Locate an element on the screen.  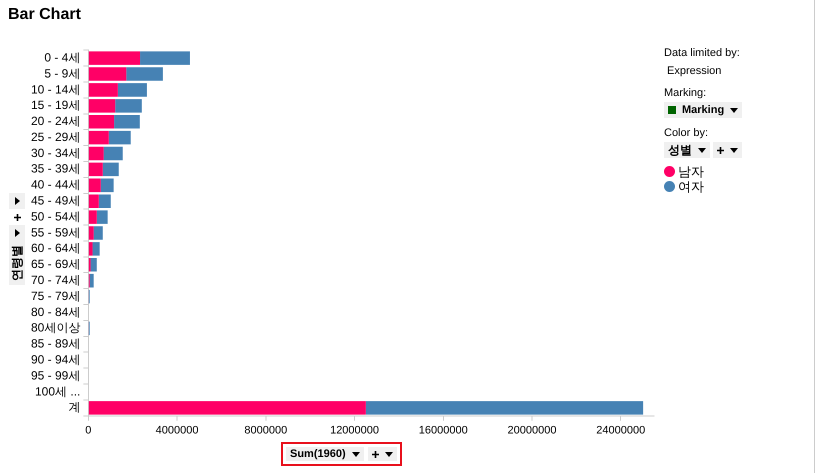
y-tick-label: 10 - 14세 is located at coordinates (55, 89).